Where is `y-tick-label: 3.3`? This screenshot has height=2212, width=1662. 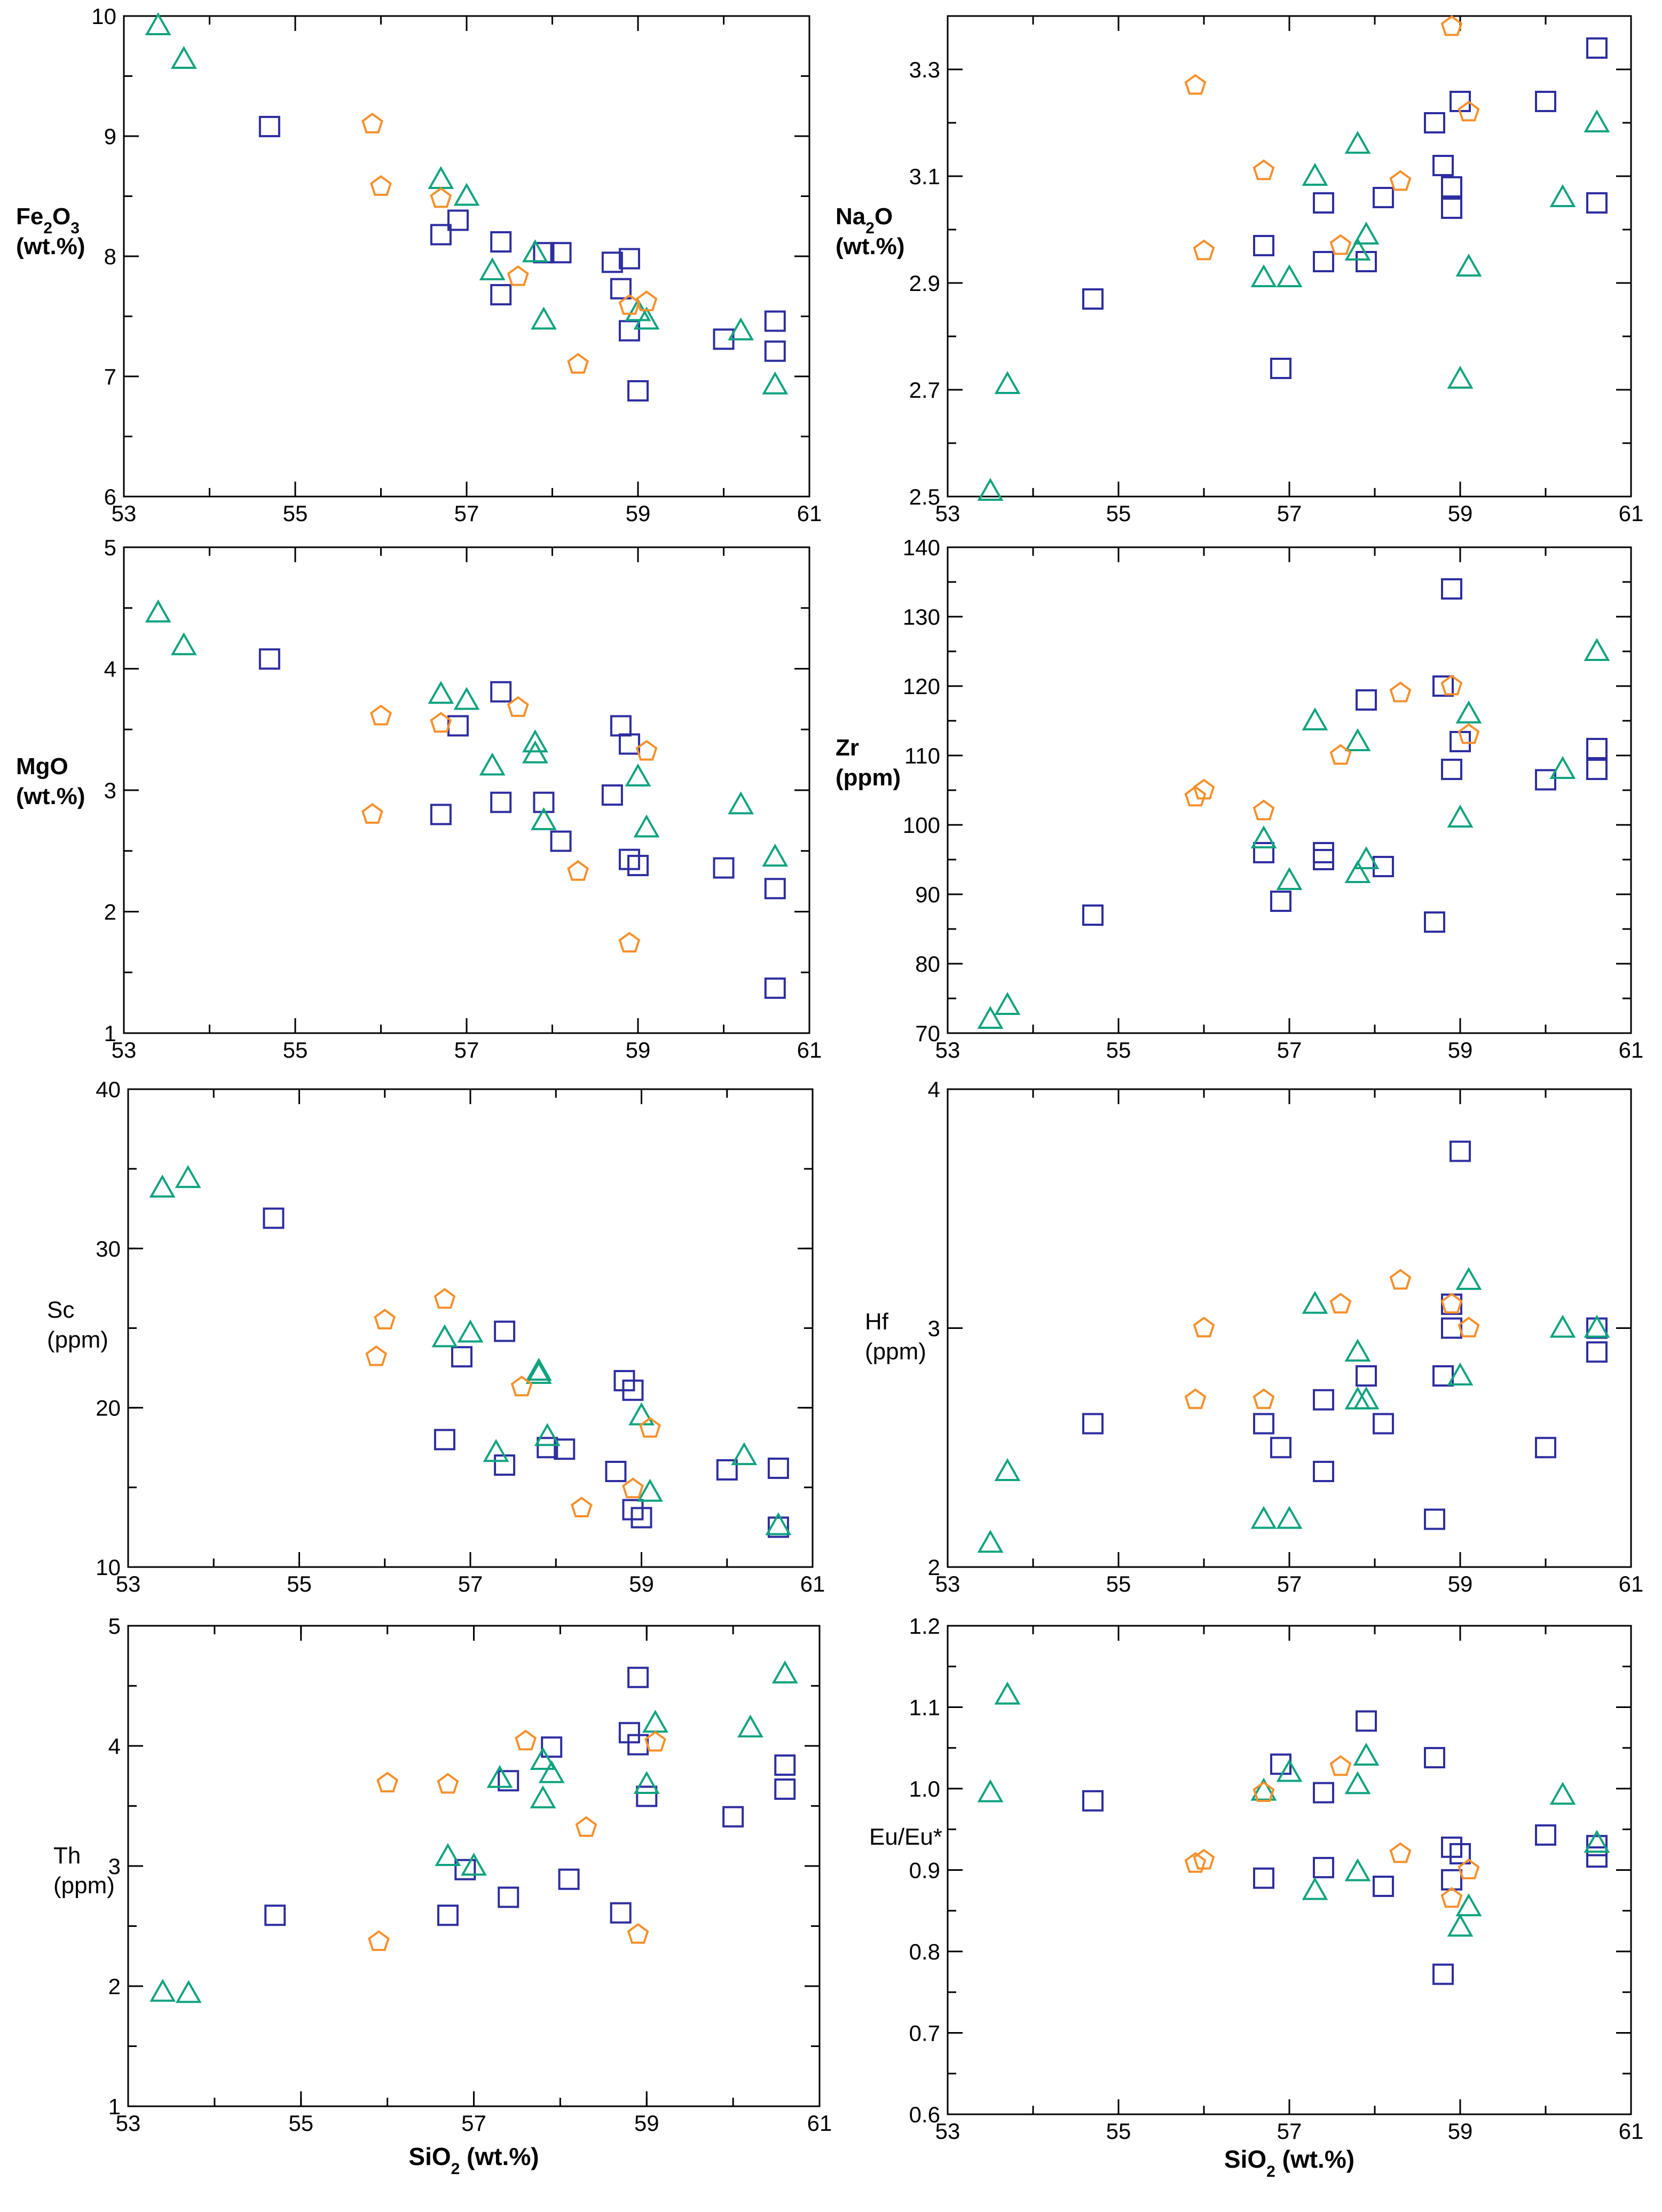
y-tick-label: 3.3 is located at coordinates (925, 69).